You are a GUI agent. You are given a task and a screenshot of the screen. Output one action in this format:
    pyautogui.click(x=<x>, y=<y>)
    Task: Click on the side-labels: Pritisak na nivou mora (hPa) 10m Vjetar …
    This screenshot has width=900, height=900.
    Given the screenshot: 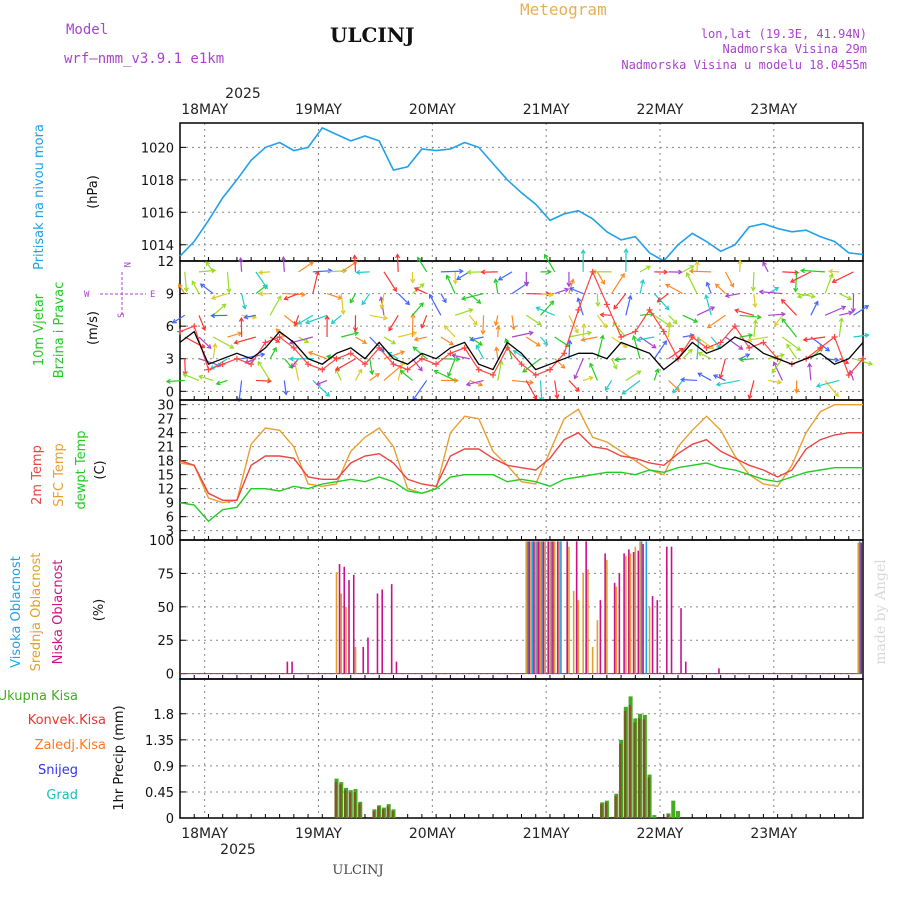 What is the action you would take?
    pyautogui.click(x=63, y=467)
    